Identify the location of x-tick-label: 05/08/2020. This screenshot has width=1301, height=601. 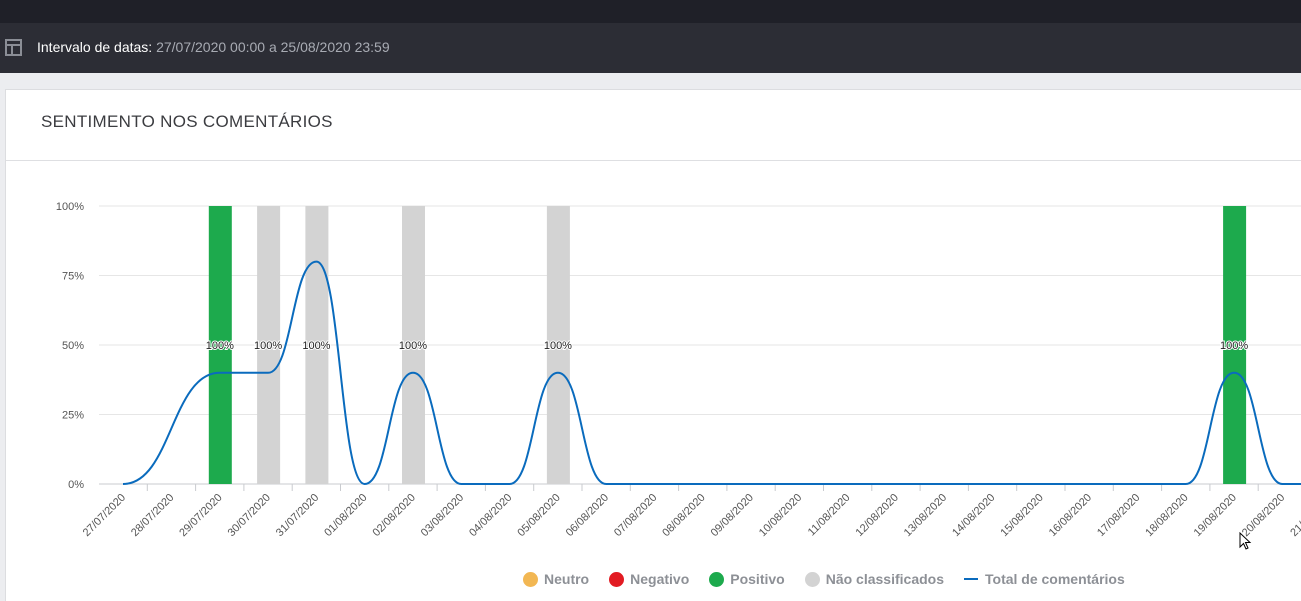
(538, 515).